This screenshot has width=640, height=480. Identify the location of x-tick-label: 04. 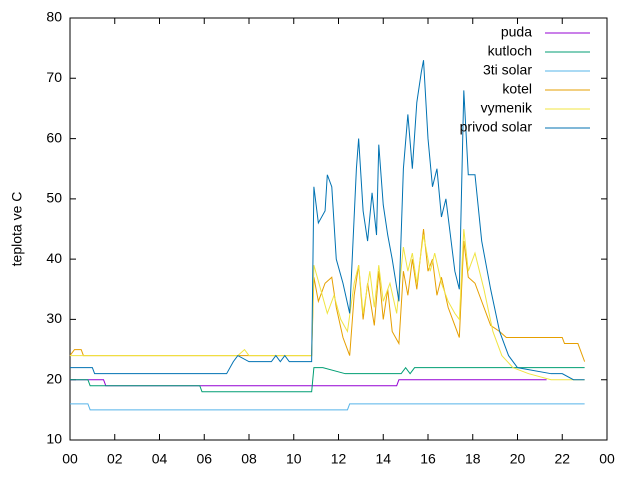
(160, 459).